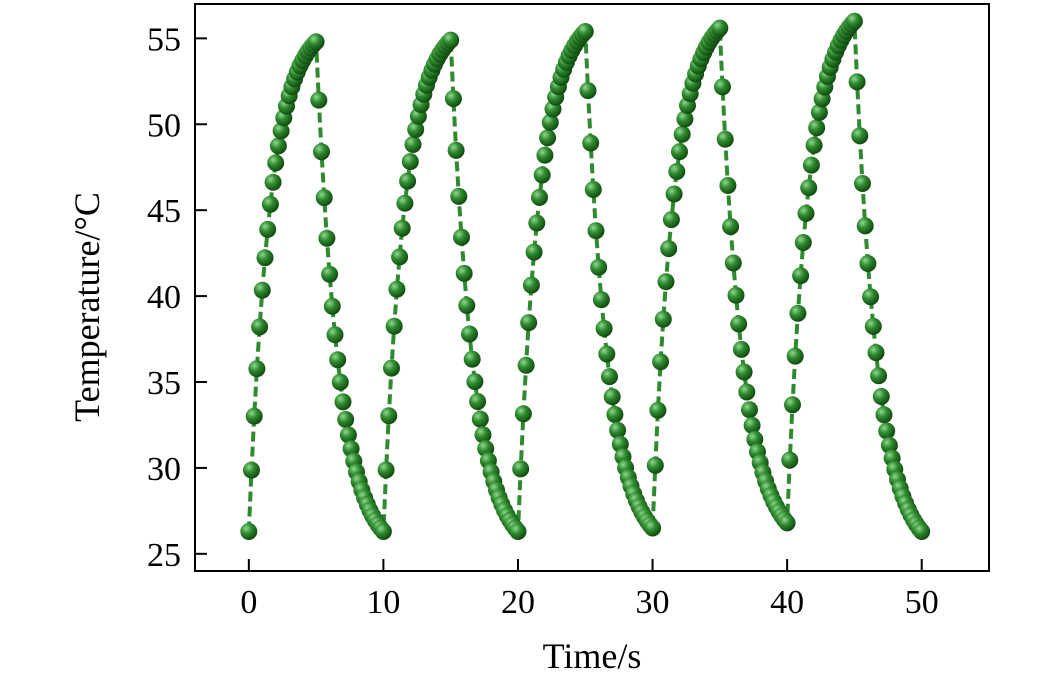 This screenshot has width=1051, height=677. Describe the element at coordinates (164, 211) in the screenshot. I see `y-tick-label: 45` at that location.